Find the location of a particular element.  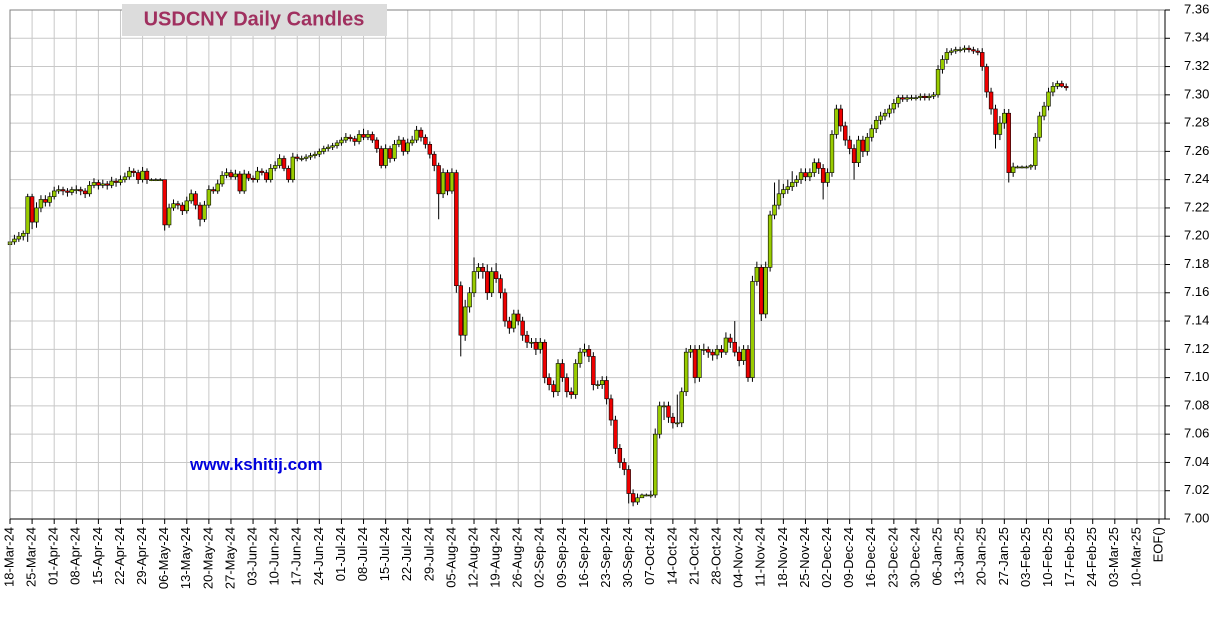

x-tick-label: 17-Jun-24 is located at coordinates (296, 556).